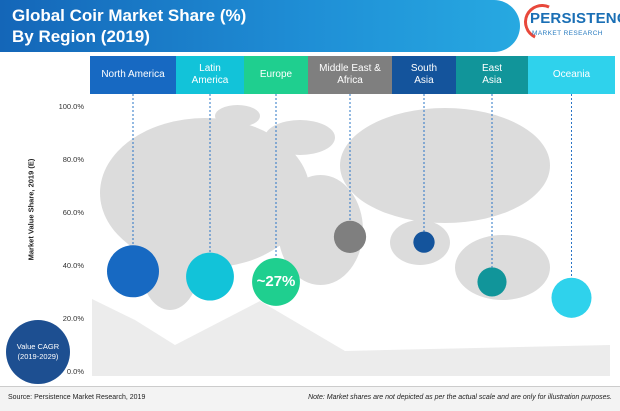  I want to click on bubble-data-label: ~27%, so click(276, 281).